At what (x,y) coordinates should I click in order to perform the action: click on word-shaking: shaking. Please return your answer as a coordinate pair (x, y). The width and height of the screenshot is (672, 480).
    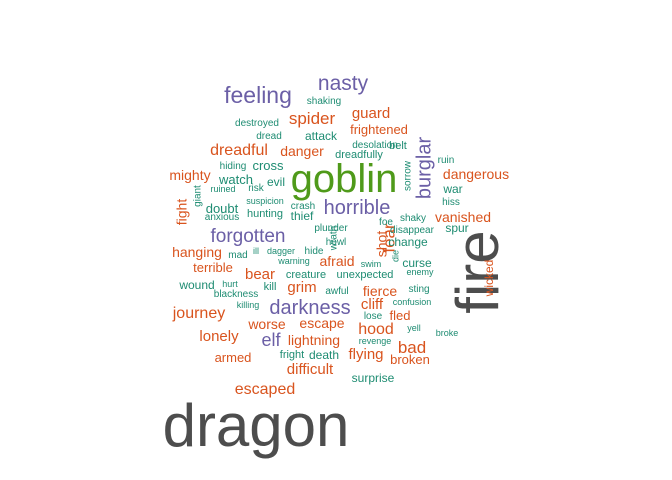
    Looking at the image, I should click on (324, 101).